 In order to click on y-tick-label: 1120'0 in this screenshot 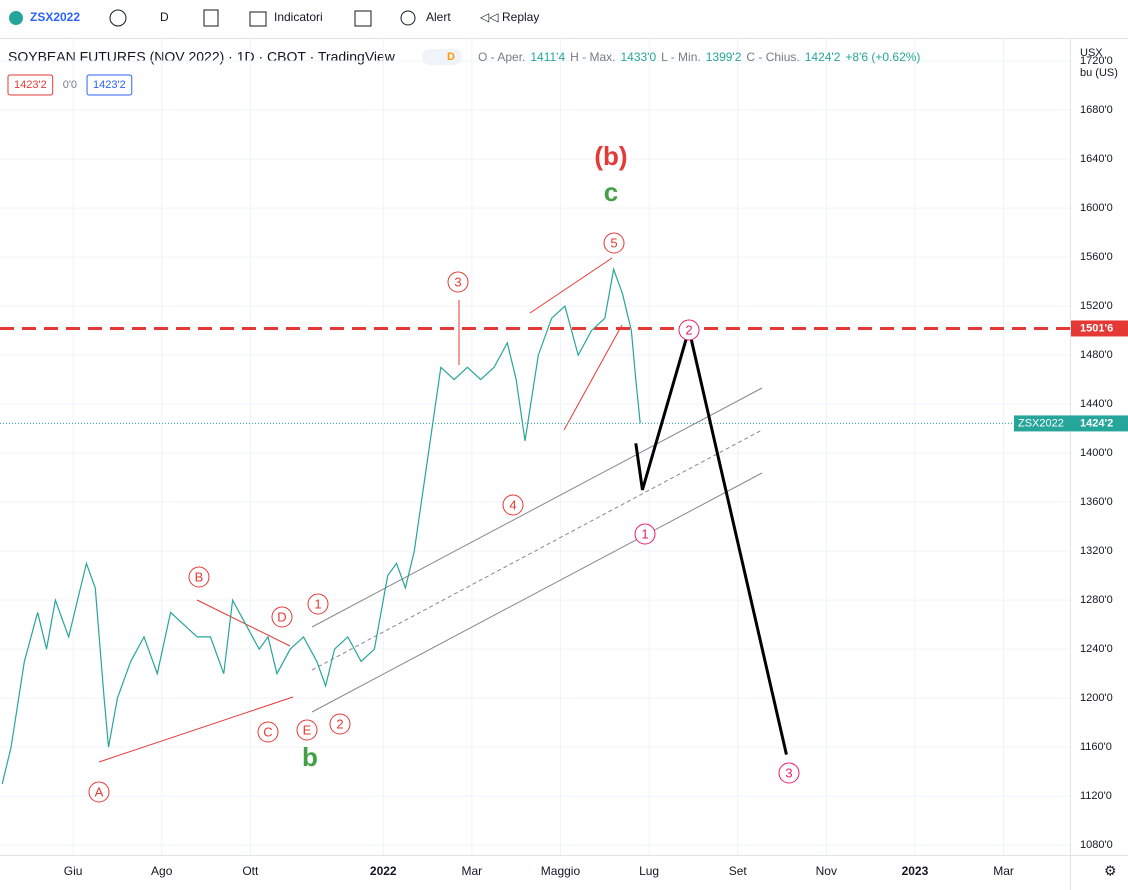, I will do `click(1096, 796)`.